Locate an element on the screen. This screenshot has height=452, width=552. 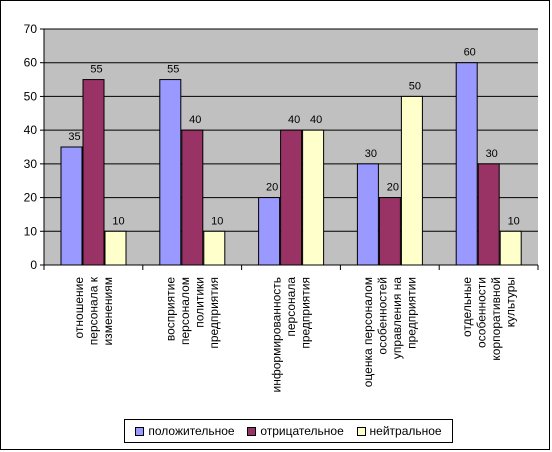
category-label: корпоративной is located at coordinates (496, 319).